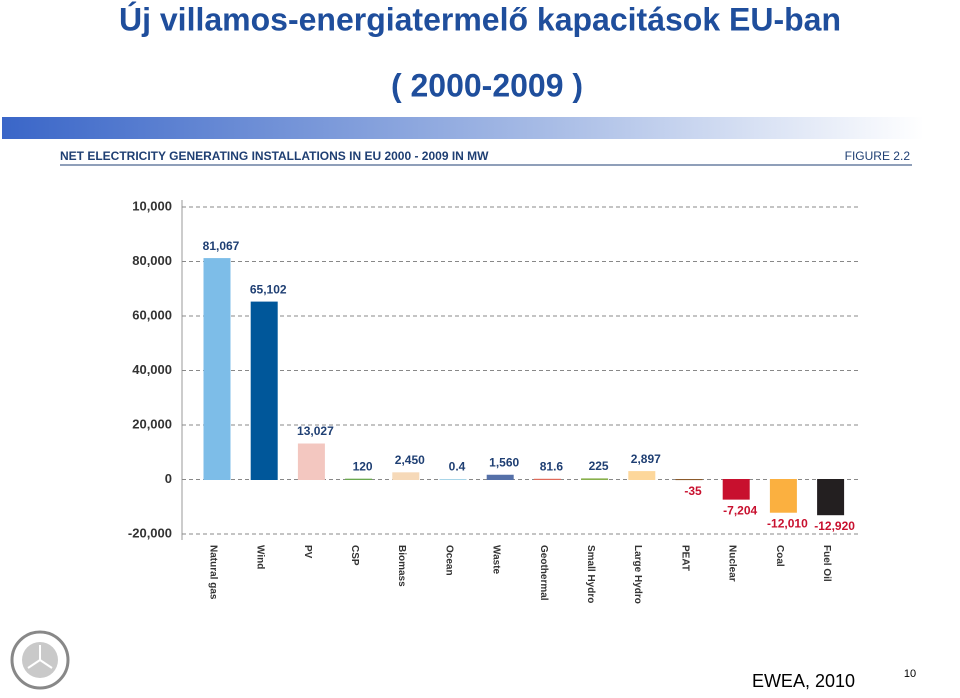  I want to click on value-label: 2,450, so click(410, 460).